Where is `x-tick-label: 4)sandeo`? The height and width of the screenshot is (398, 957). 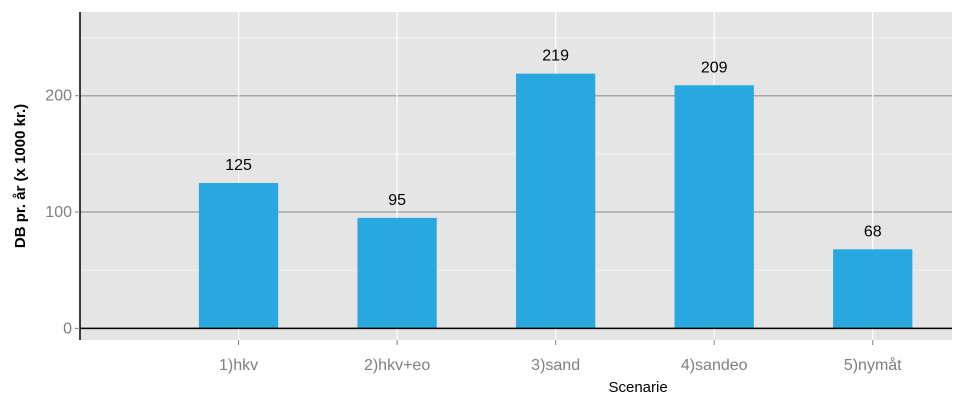
x-tick-label: 4)sandeo is located at coordinates (714, 365).